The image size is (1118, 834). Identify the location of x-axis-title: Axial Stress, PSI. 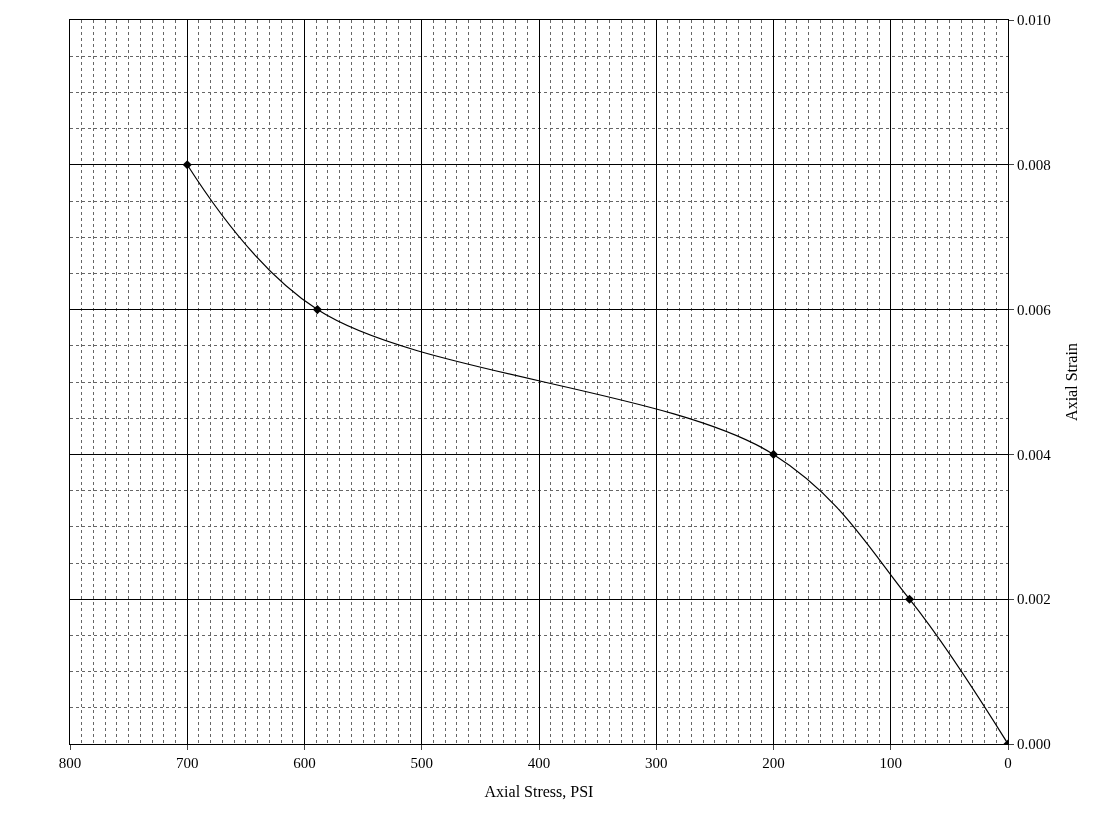
(539, 791).